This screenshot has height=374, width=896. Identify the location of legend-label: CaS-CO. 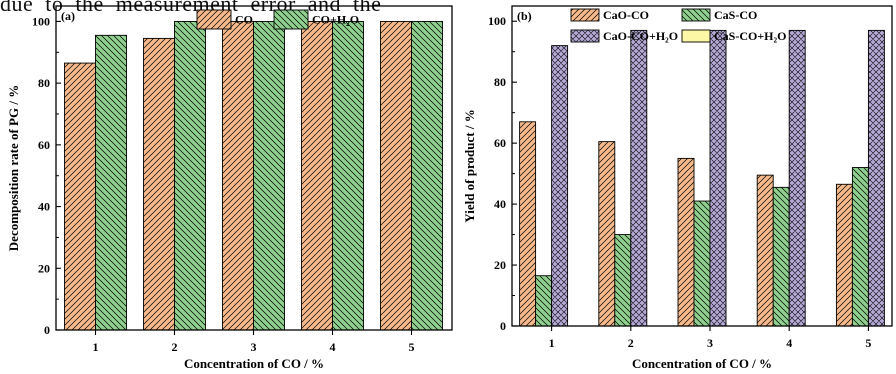
(735, 15).